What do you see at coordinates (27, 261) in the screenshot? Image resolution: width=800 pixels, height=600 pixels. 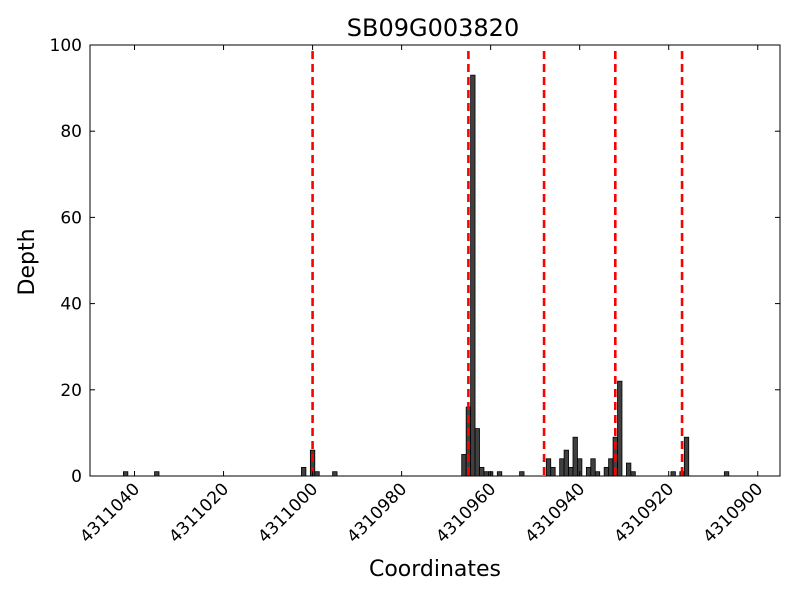 I see `y-axis-label: Depth` at bounding box center [27, 261].